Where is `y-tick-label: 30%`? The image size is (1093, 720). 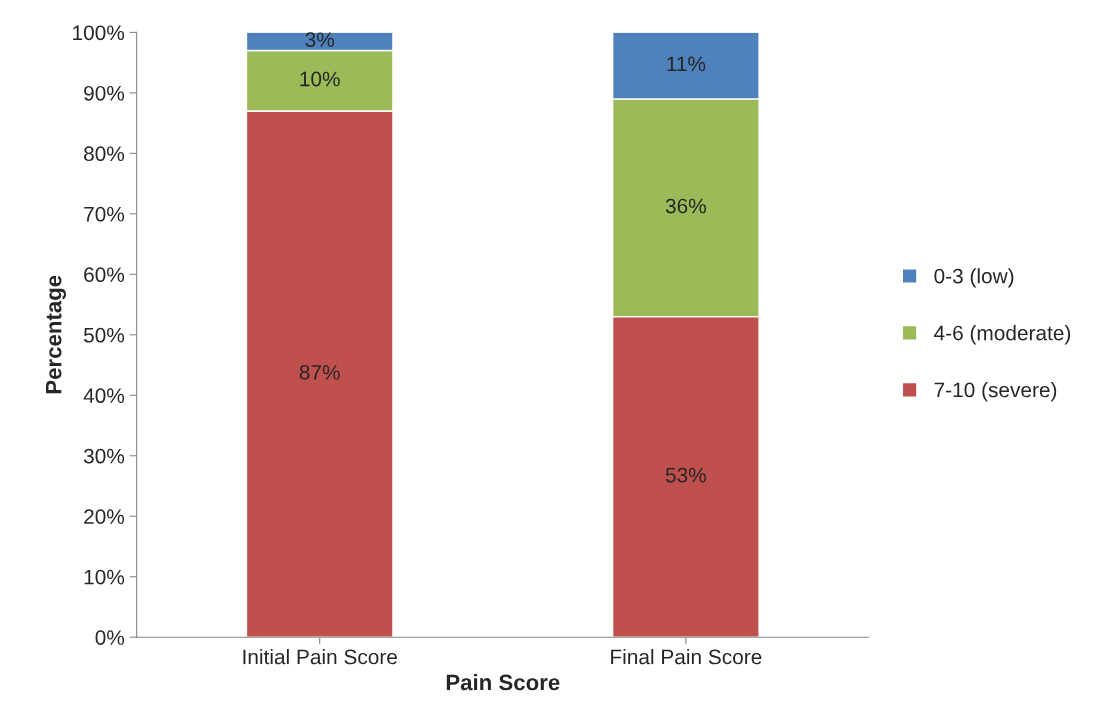
y-tick-label: 30% is located at coordinates (104, 456).